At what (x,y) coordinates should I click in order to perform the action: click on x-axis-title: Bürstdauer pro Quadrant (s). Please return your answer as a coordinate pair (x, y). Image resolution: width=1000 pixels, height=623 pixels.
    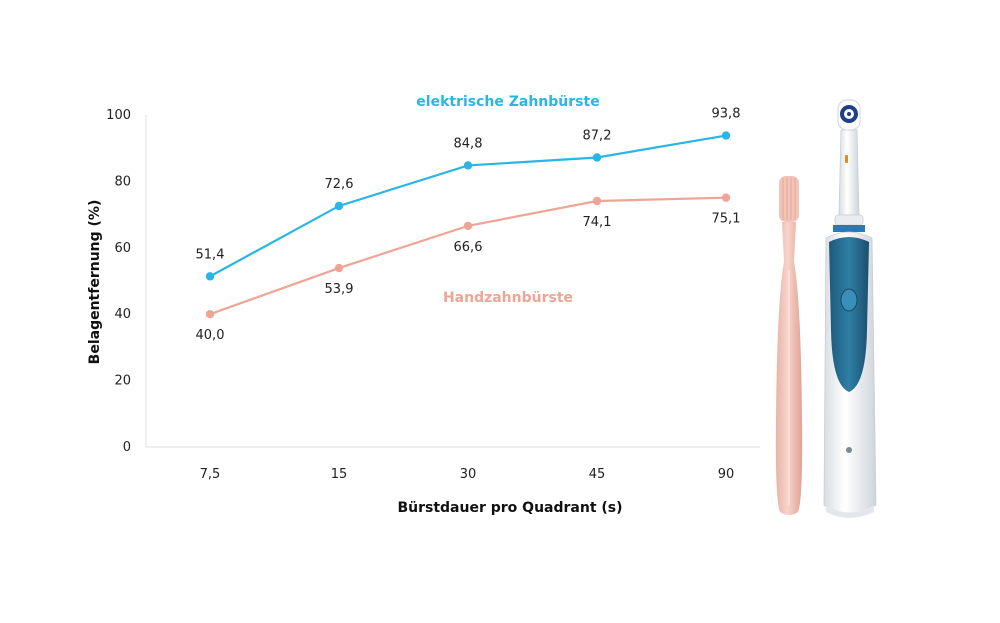
    Looking at the image, I should click on (509, 508).